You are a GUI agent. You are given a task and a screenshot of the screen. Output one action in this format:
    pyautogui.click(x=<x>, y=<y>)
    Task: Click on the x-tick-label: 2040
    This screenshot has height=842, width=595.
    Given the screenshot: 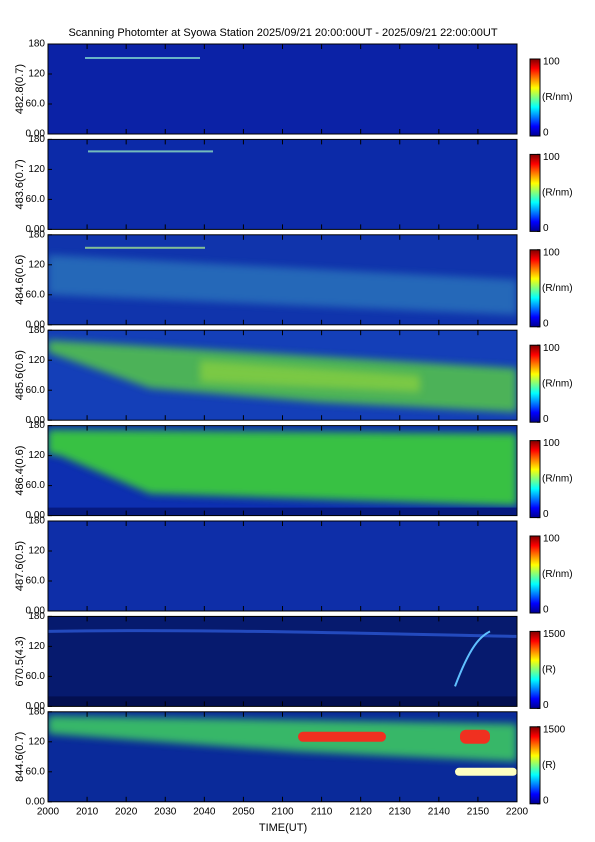 What is the action you would take?
    pyautogui.click(x=204, y=811)
    